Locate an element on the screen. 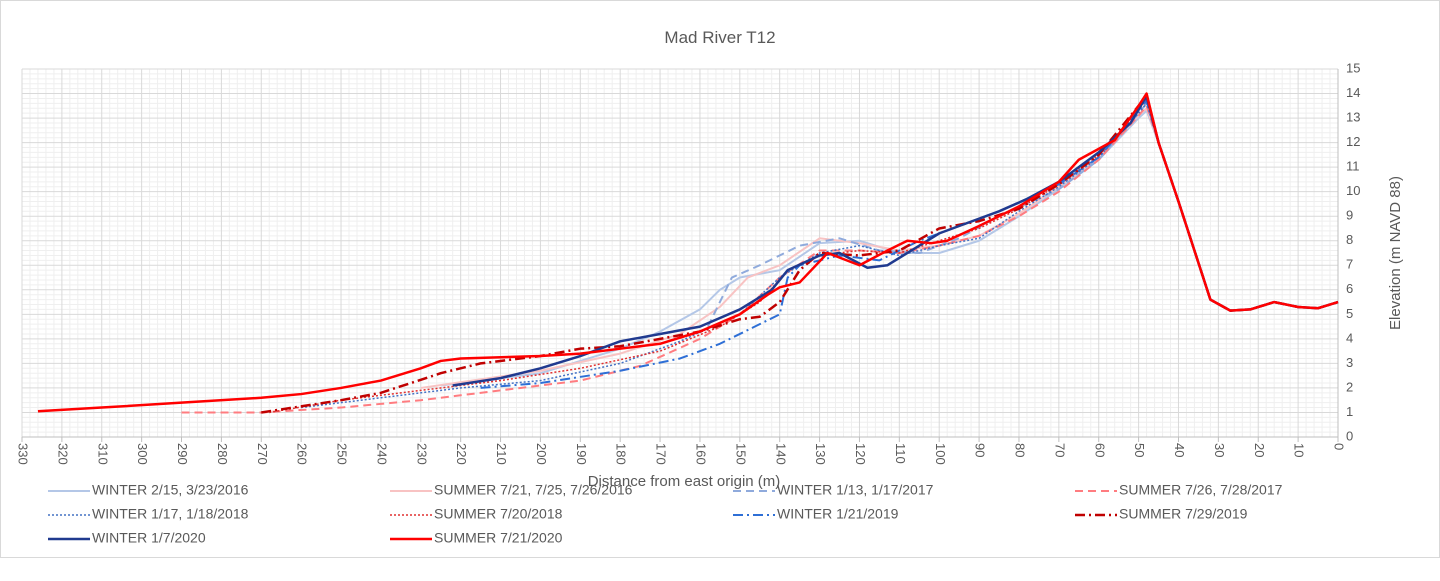  x-tick-label: 290 is located at coordinates (182, 454).